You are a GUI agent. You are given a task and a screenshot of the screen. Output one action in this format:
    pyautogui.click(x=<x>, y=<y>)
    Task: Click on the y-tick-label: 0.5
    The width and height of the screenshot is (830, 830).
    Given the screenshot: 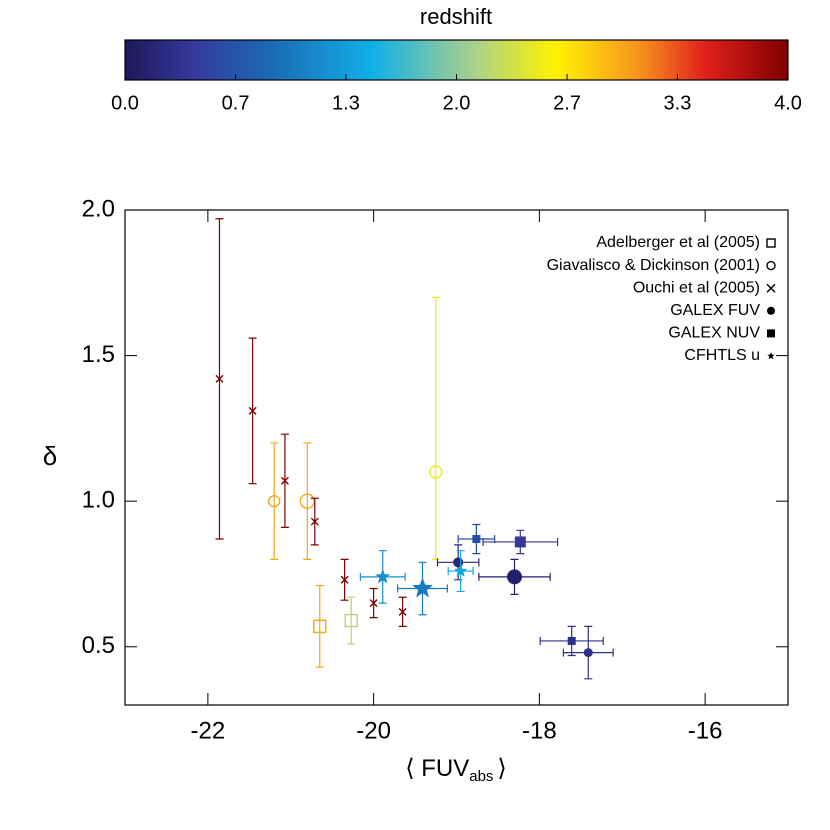 What is the action you would take?
    pyautogui.click(x=98, y=645)
    